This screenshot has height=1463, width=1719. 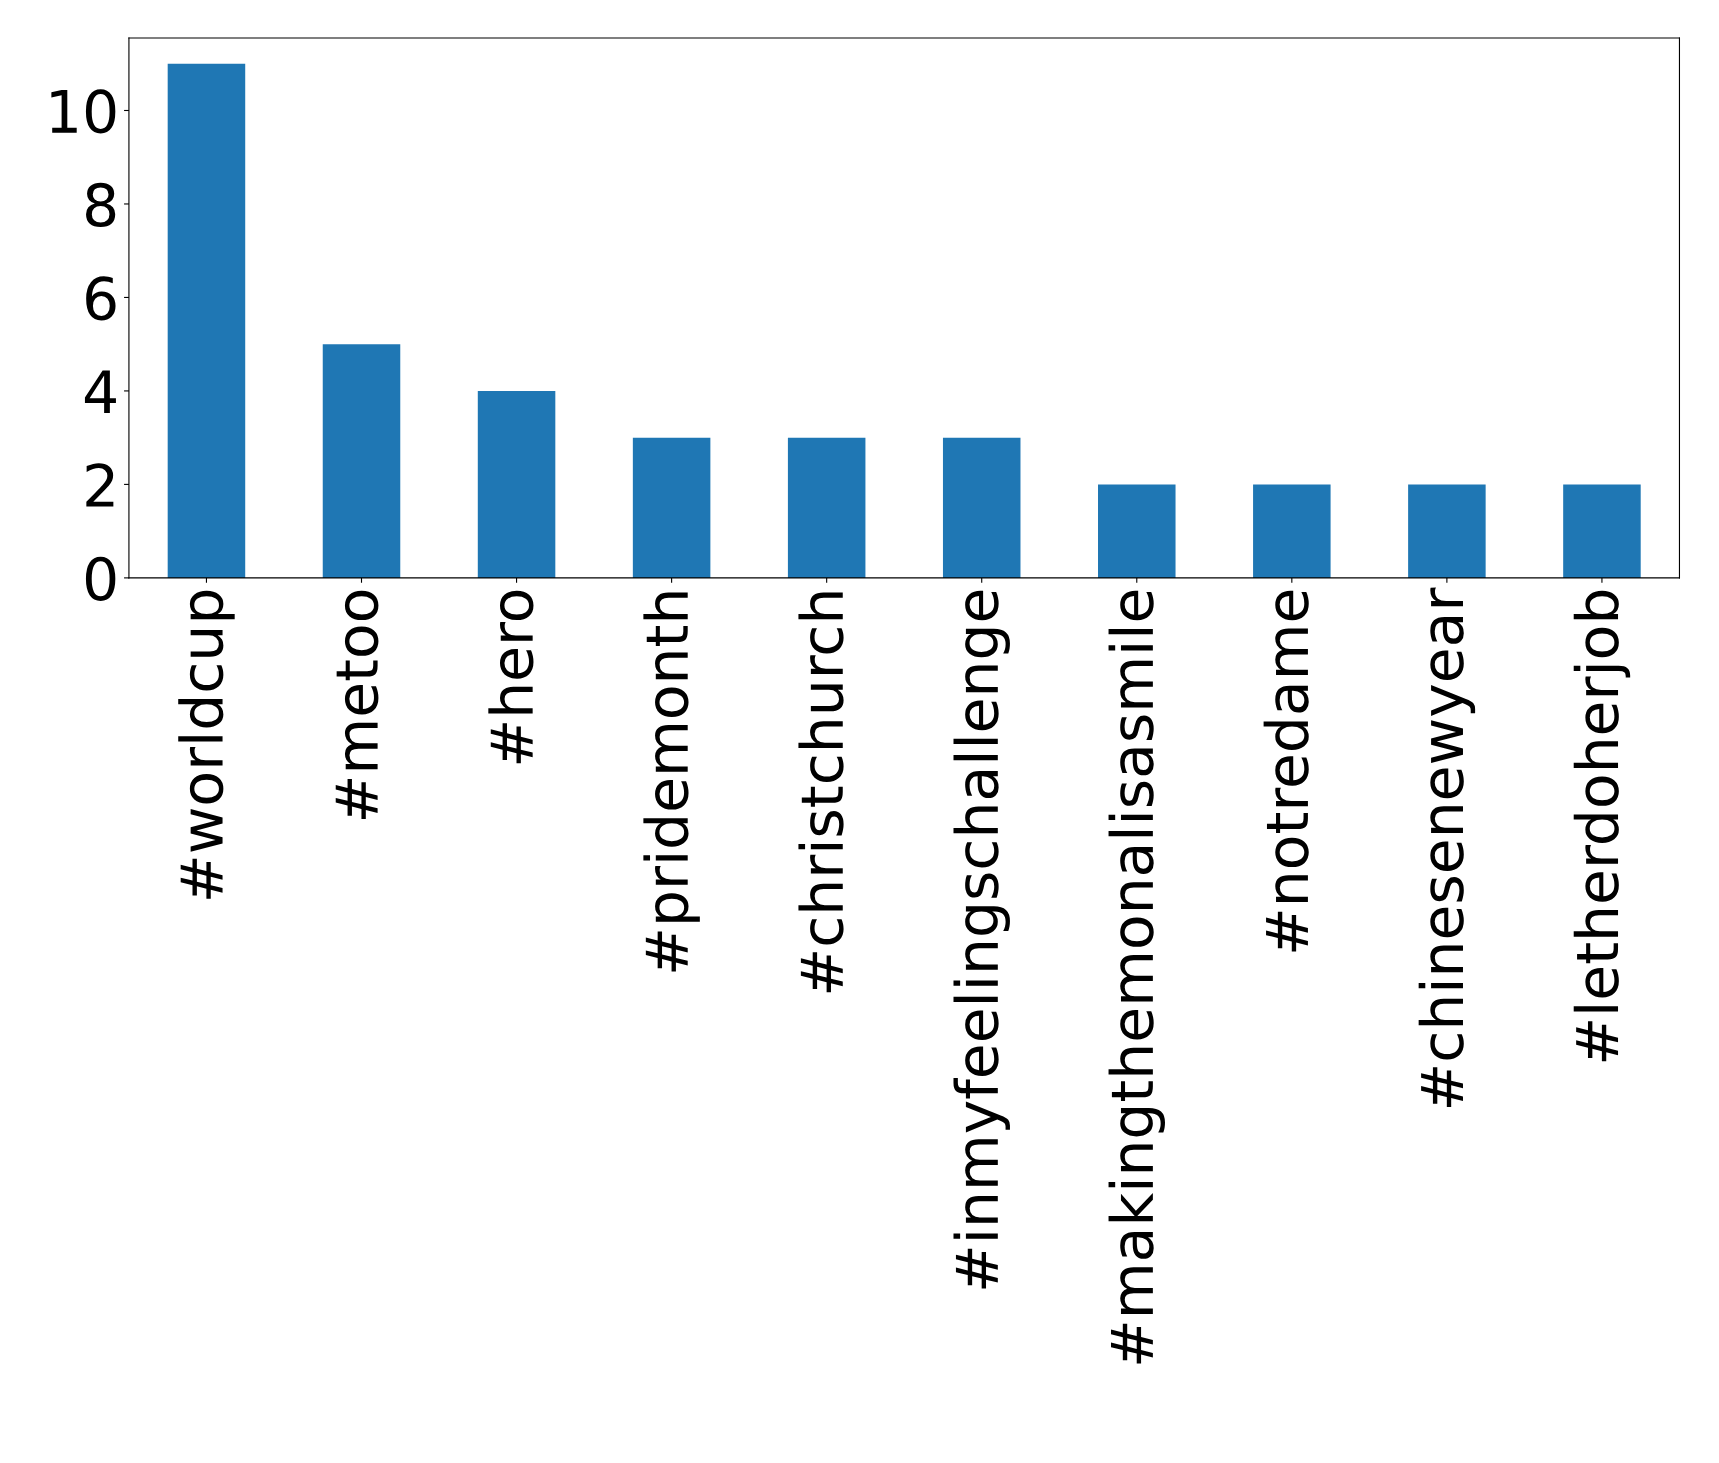 I want to click on y-tick-label: 10, so click(x=83, y=111).